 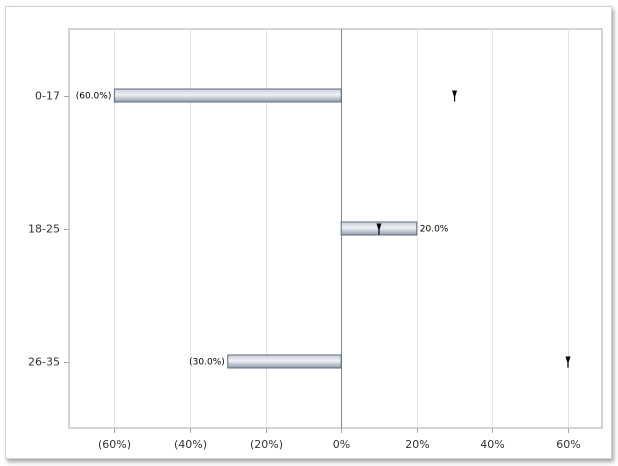 I want to click on x-tick-label: 20%, so click(x=417, y=444).